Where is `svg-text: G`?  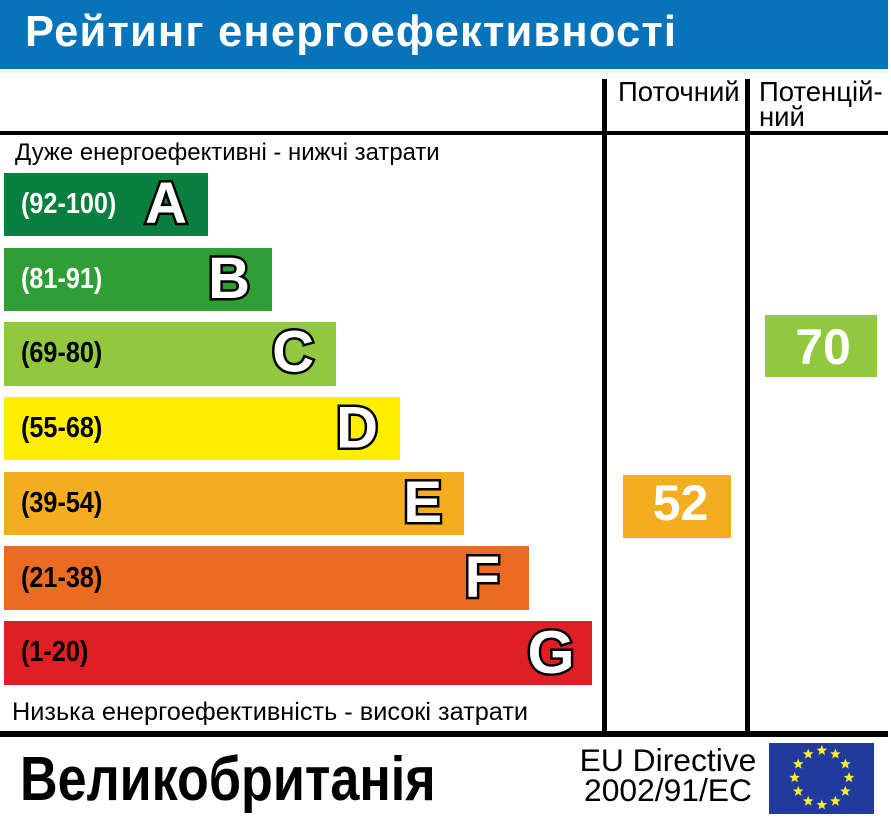
svg-text: G is located at coordinates (550, 652).